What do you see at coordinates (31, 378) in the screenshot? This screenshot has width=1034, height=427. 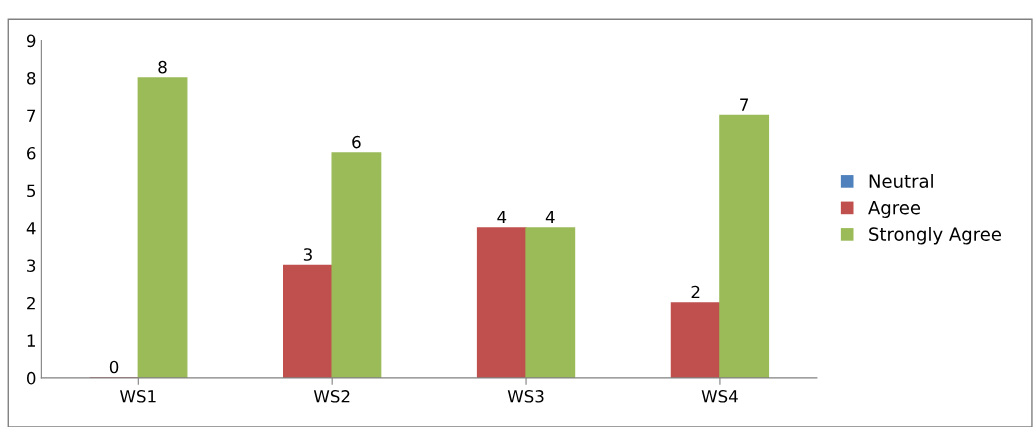 I see `y-tick-label: 0` at bounding box center [31, 378].